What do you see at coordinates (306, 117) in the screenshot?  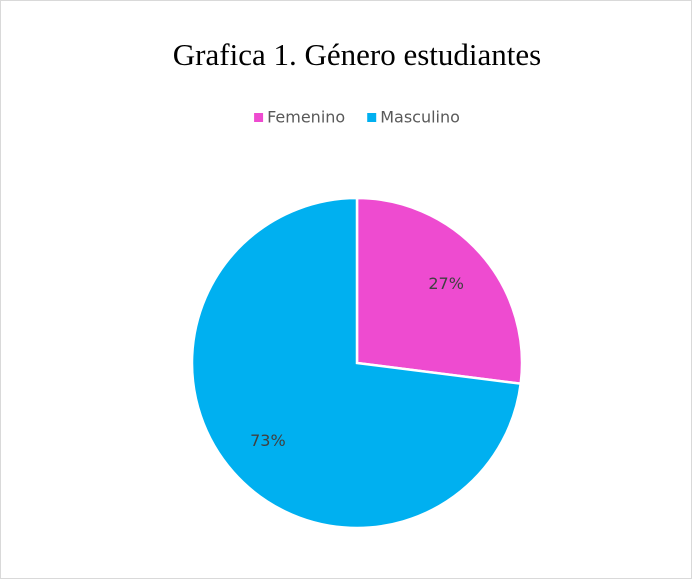 I see `legend-label: Femenino` at bounding box center [306, 117].